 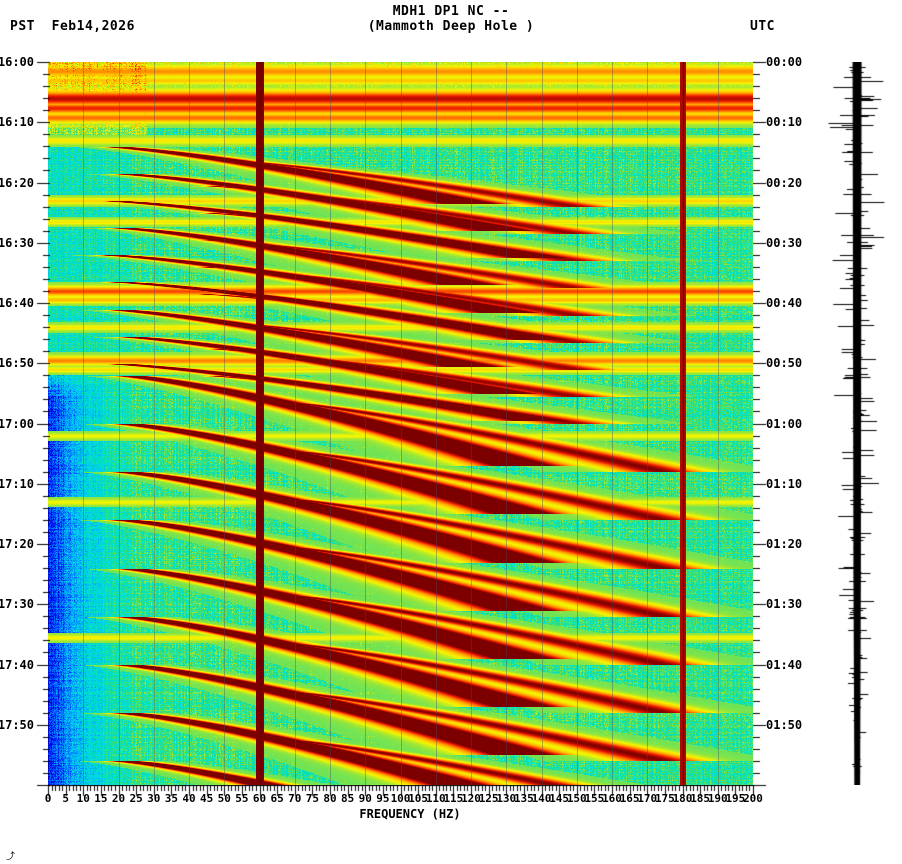 What do you see at coordinates (43, 425) in the screenshot?
I see `left-time-axis` at bounding box center [43, 425].